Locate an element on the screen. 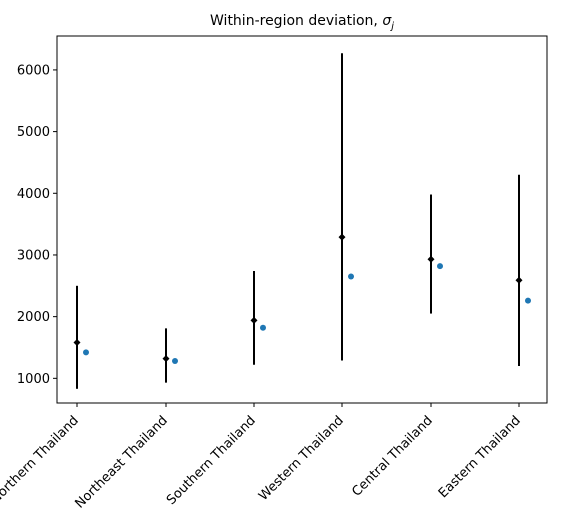 The image size is (575, 527). chart-title: Within-region deviation, σj is located at coordinates (302, 22).